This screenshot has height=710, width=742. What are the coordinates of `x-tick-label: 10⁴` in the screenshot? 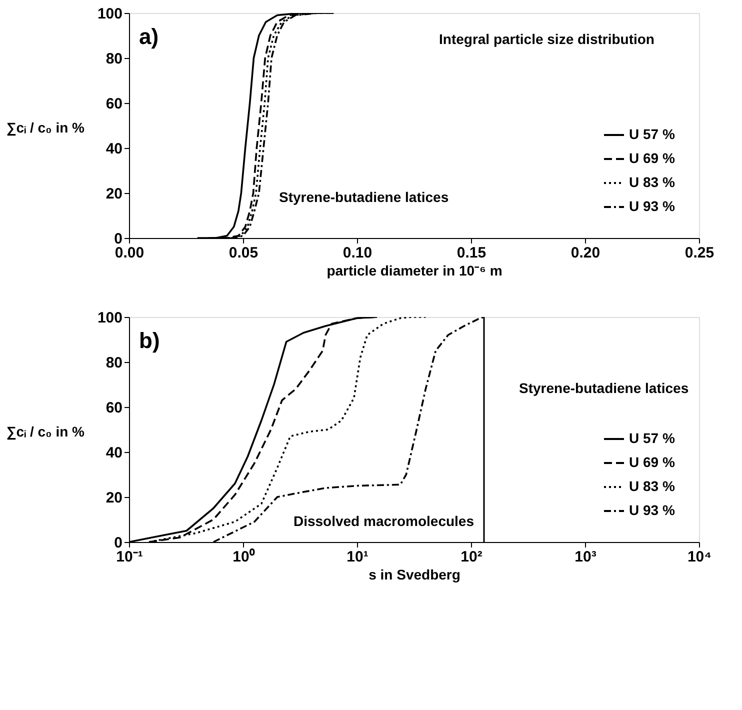 It's located at (699, 557).